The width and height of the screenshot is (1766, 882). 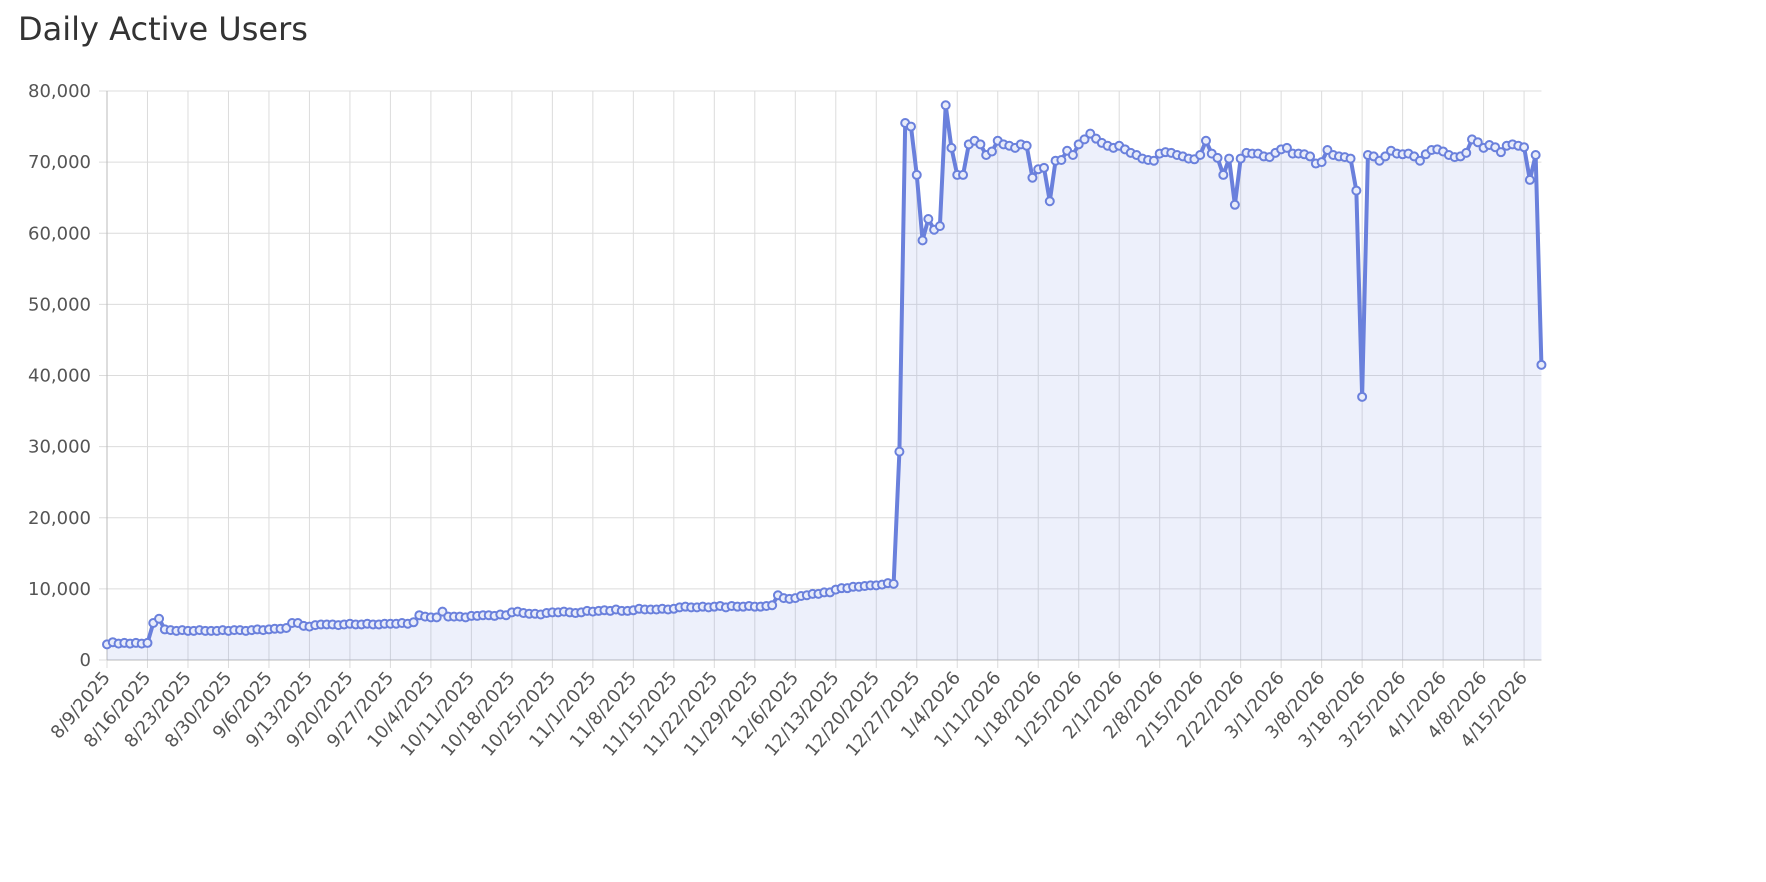 I want to click on chart-title: Daily Active Users, so click(x=163, y=29).